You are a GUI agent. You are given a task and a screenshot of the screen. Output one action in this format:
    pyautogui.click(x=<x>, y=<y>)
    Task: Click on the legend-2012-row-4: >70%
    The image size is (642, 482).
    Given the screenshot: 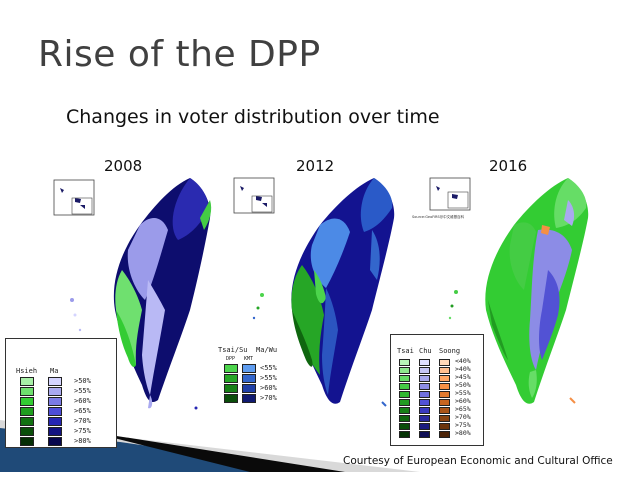 What is the action you would take?
    pyautogui.click(x=268, y=398)
    